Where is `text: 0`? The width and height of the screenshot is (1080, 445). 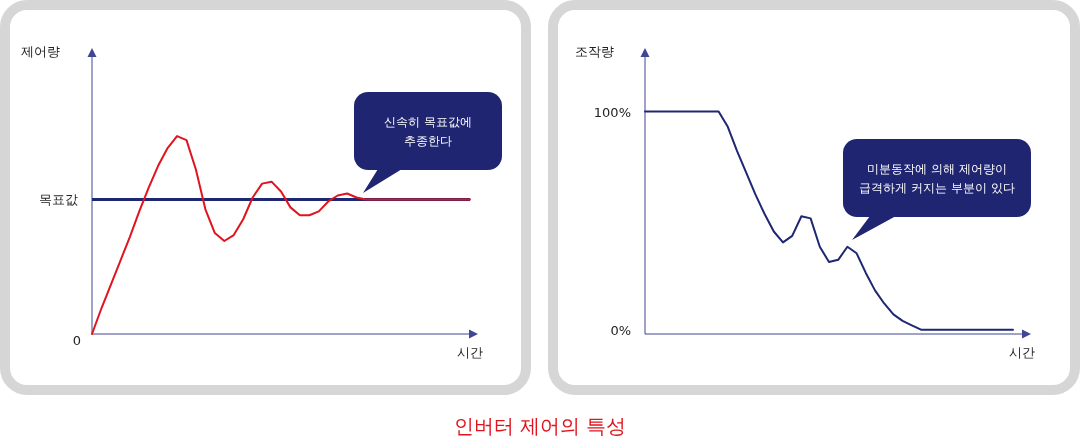
text: 0 is located at coordinates (77, 340).